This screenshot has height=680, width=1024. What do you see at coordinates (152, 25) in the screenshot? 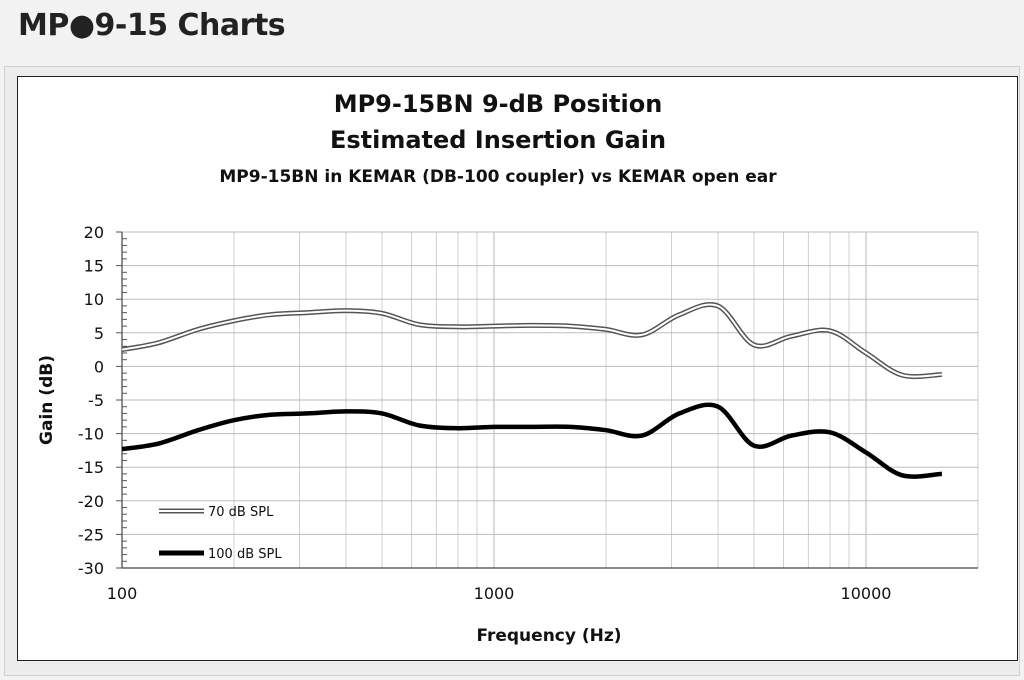
I see `page-heading: MP●9-15 Charts` at bounding box center [152, 25].